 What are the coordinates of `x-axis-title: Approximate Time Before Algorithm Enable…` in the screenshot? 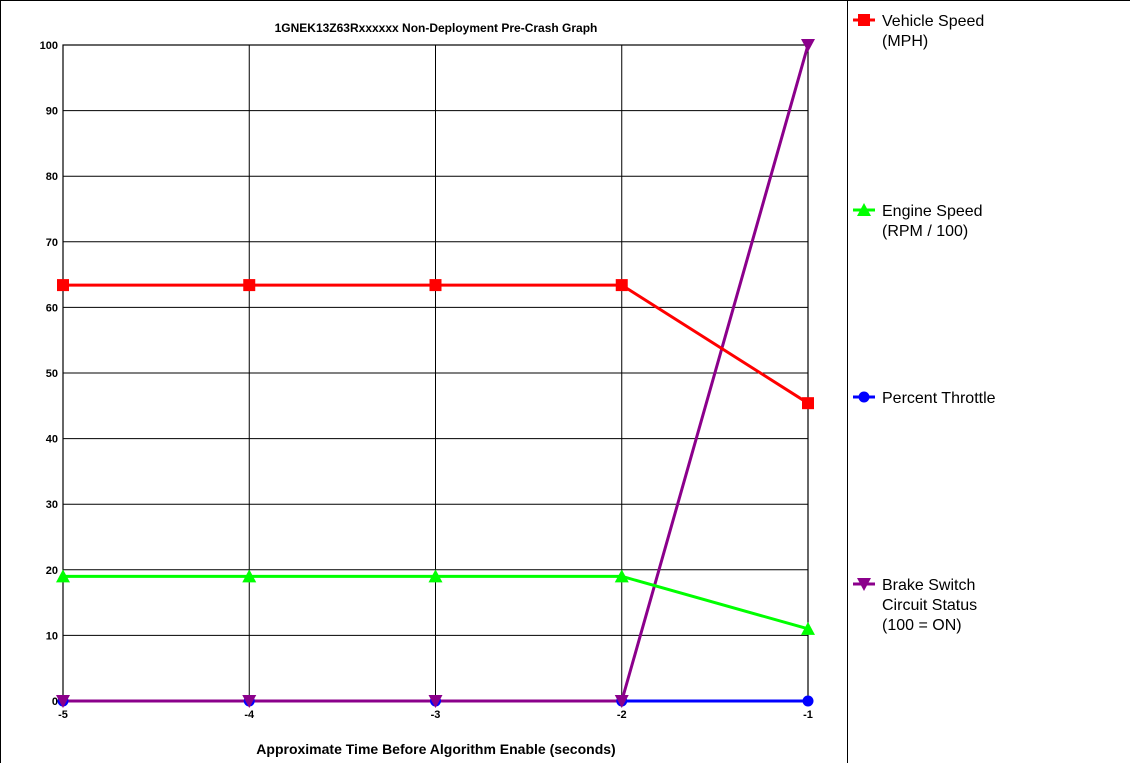 It's located at (435, 749).